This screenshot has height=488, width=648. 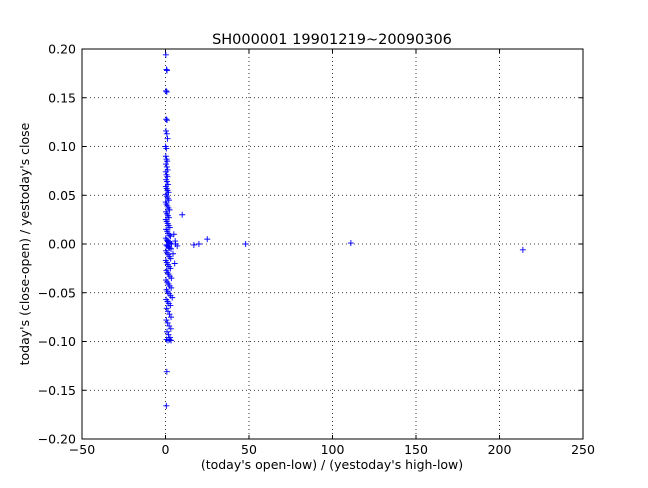 What do you see at coordinates (332, 40) in the screenshot?
I see `chart-title: SH000001 19901219~20090306` at bounding box center [332, 40].